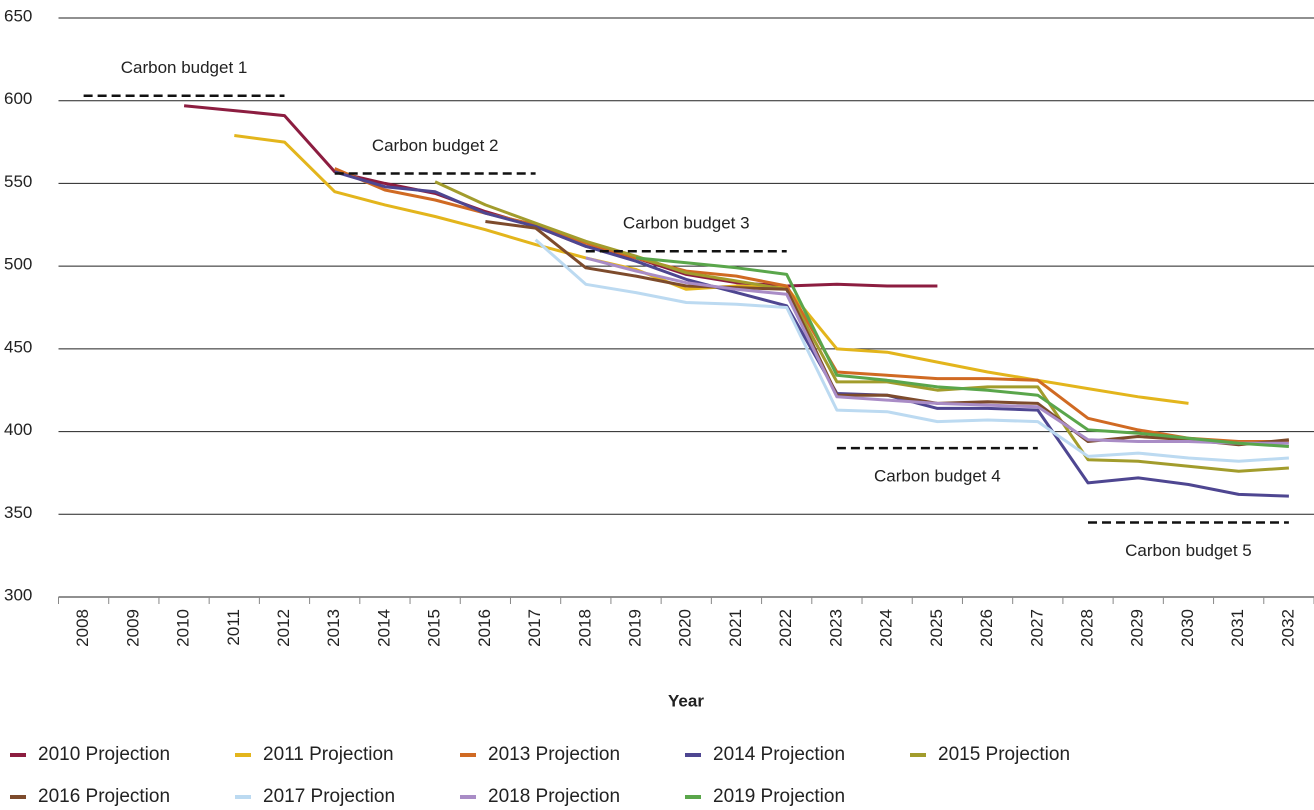 Image resolution: width=1314 pixels, height=810 pixels. What do you see at coordinates (886, 628) in the screenshot?
I see `x-tick-label: 2024` at bounding box center [886, 628].